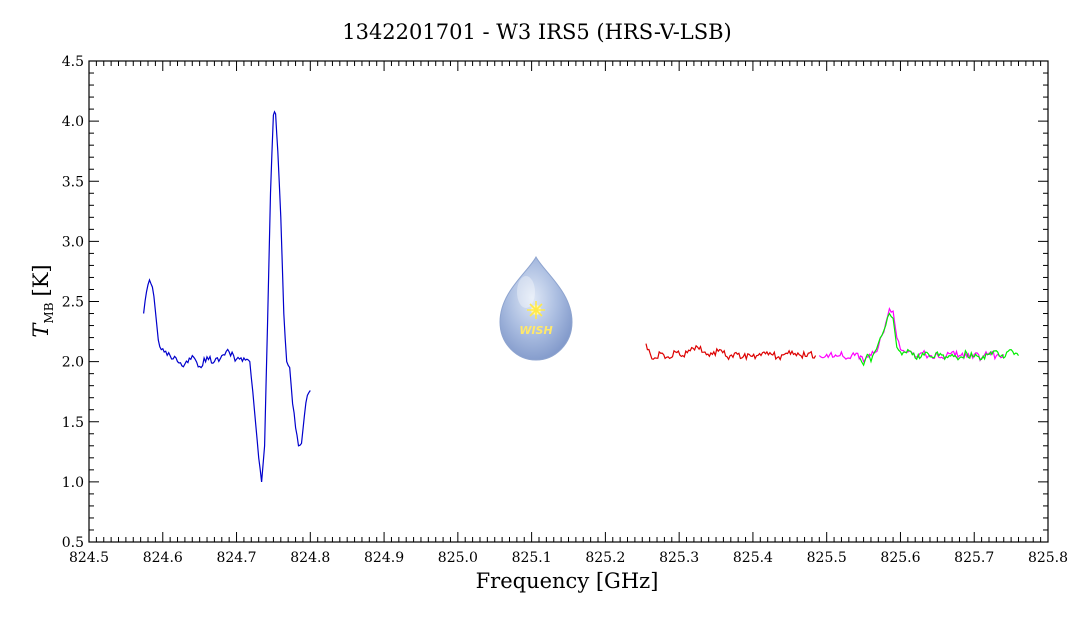 The height and width of the screenshot is (618, 1072). What do you see at coordinates (73, 303) in the screenshot?
I see `y-tick-label: 2.5` at bounding box center [73, 303].